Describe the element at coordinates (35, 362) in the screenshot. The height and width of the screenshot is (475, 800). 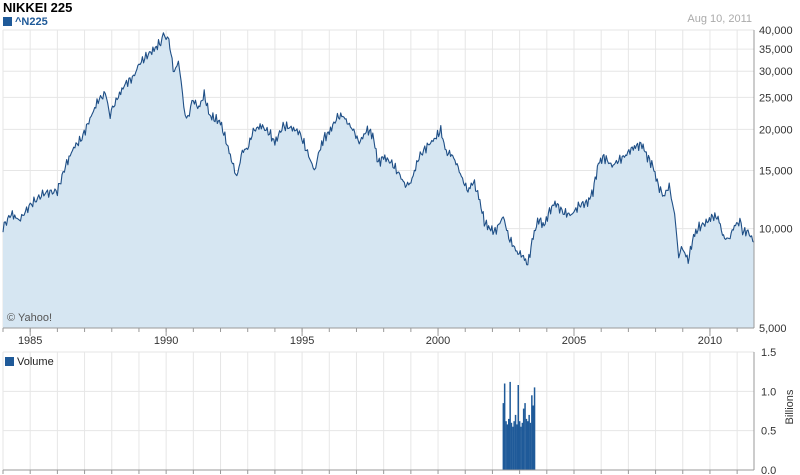
I see `legend-volume-label: Volume` at that location.